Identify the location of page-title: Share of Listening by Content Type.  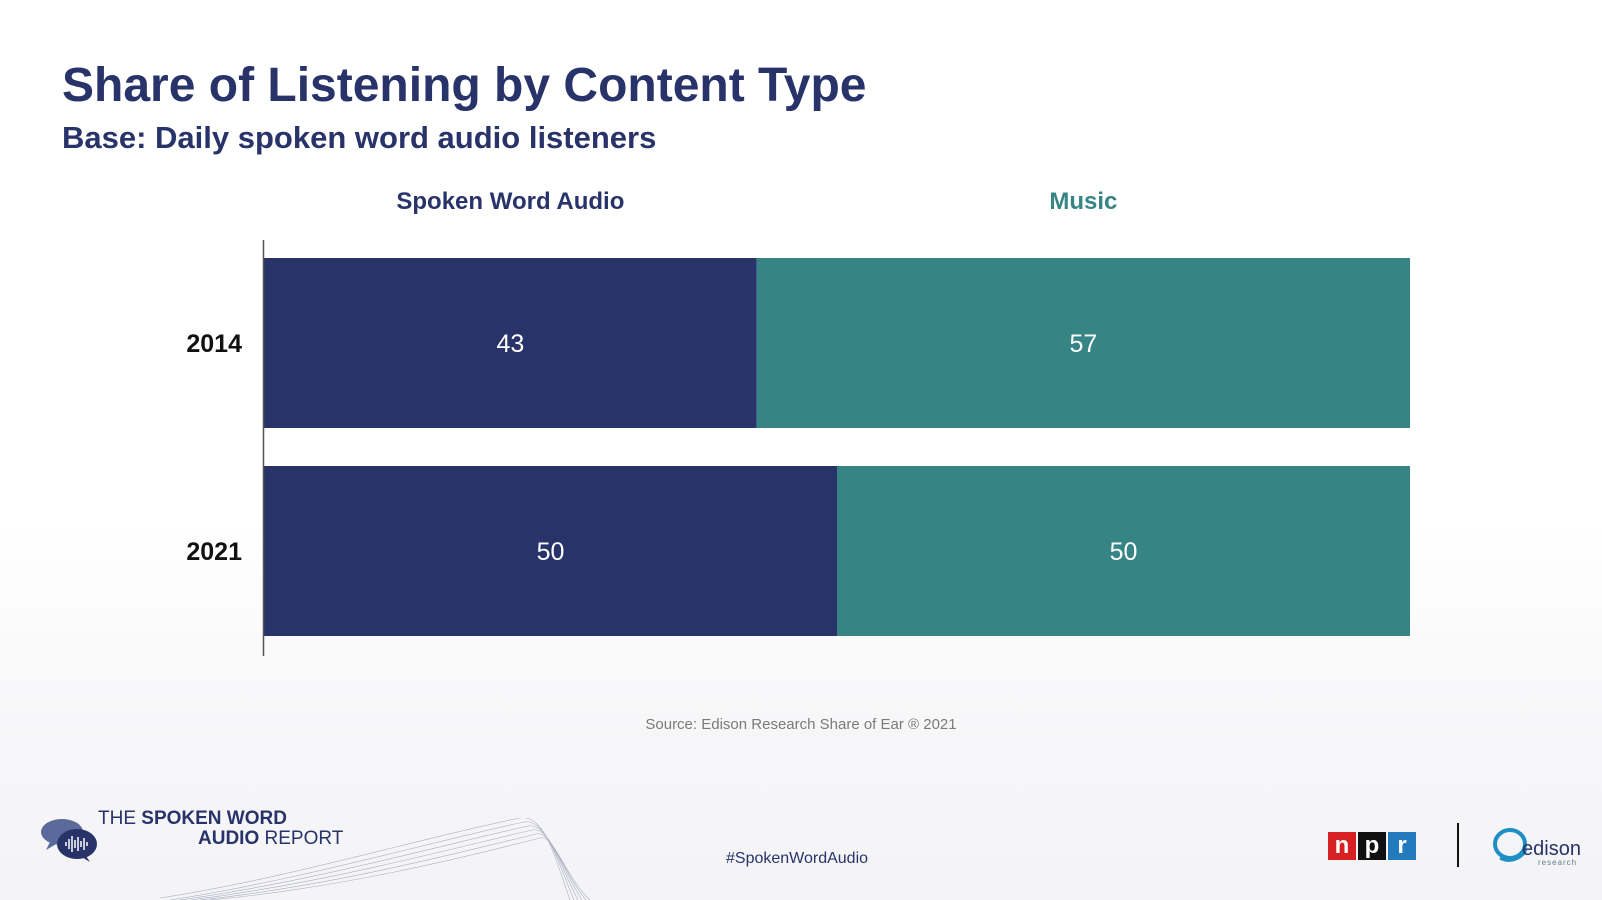
(464, 85).